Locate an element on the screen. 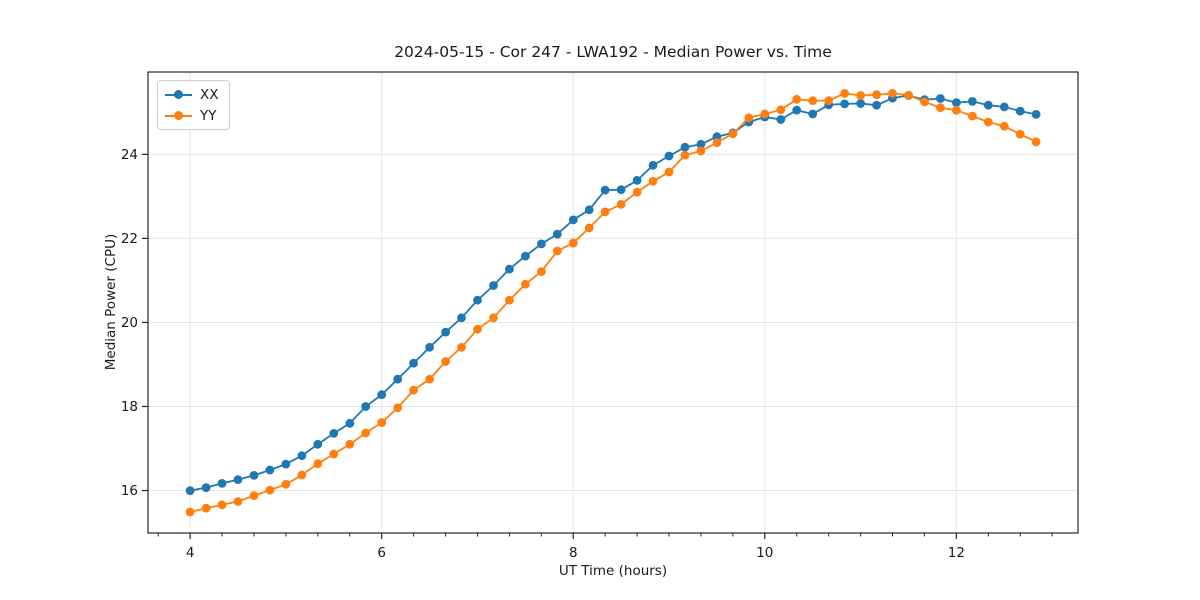  y-tick-label: 16 is located at coordinates (129, 491).